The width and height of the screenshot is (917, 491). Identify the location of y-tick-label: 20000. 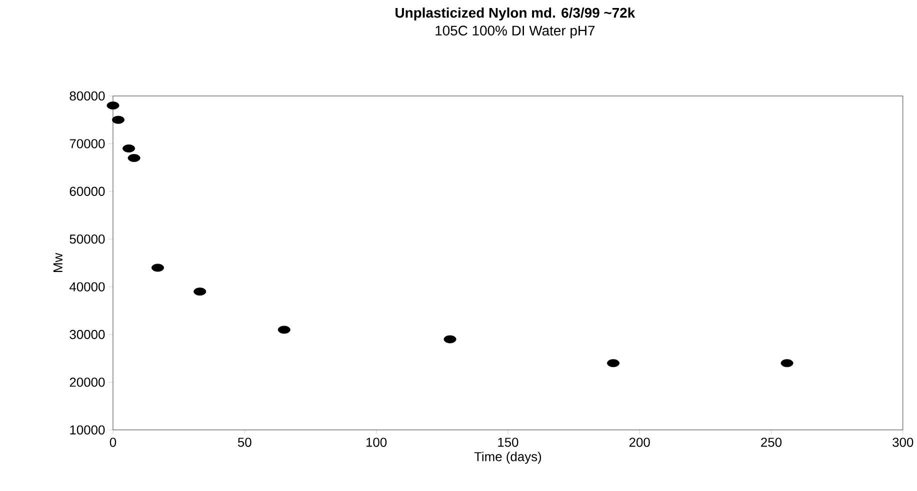
(87, 382).